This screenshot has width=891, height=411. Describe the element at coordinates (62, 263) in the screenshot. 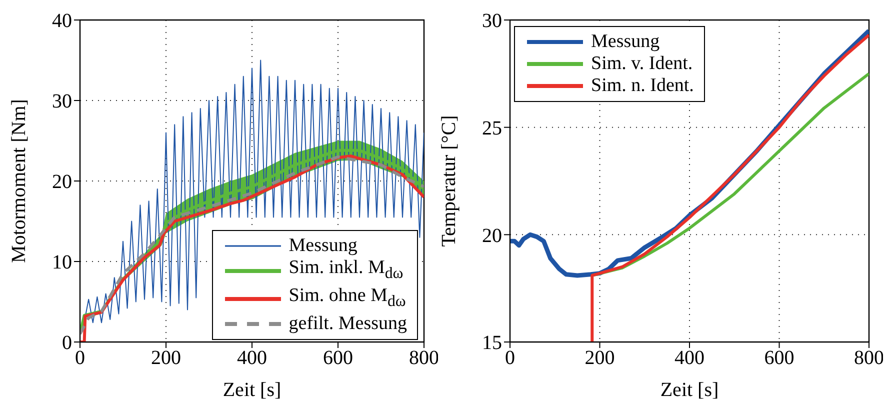

I see `y-tick-label: 10` at that location.